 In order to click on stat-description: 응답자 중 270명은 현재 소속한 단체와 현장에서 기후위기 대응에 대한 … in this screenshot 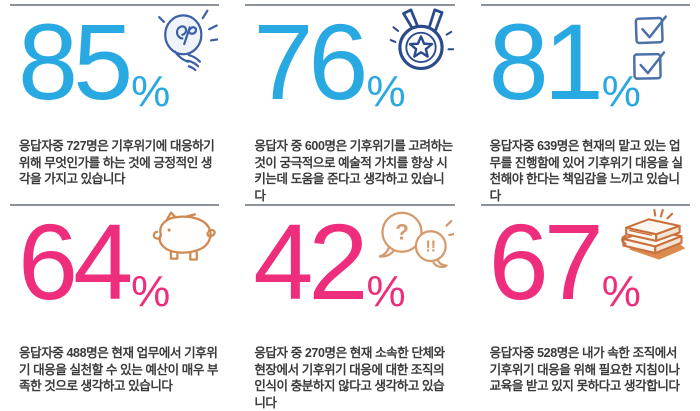, I will do `click(349, 378)`.